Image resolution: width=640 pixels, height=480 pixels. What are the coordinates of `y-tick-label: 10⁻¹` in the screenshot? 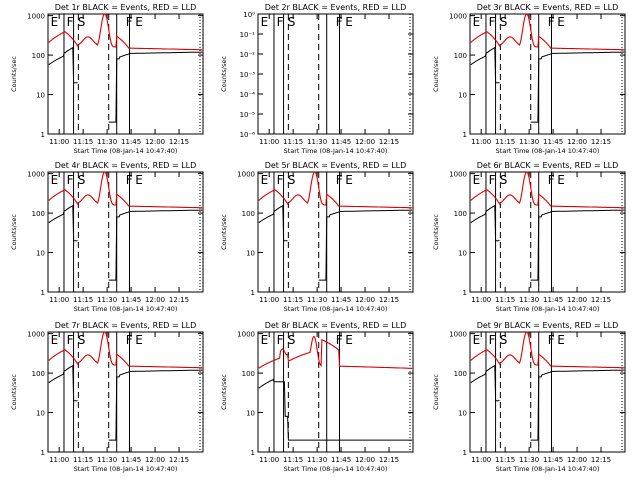 It's located at (248, 35).